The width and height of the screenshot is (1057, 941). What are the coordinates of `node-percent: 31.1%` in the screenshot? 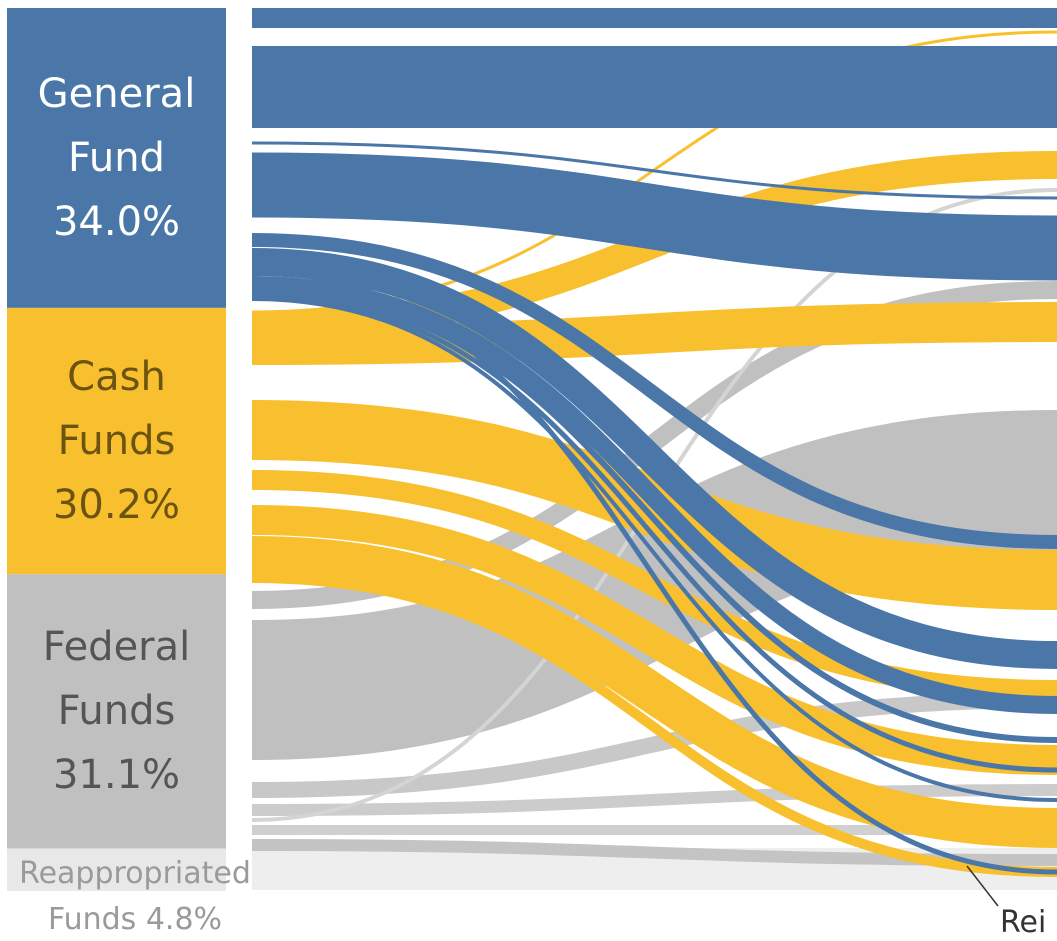 It's located at (116, 775).